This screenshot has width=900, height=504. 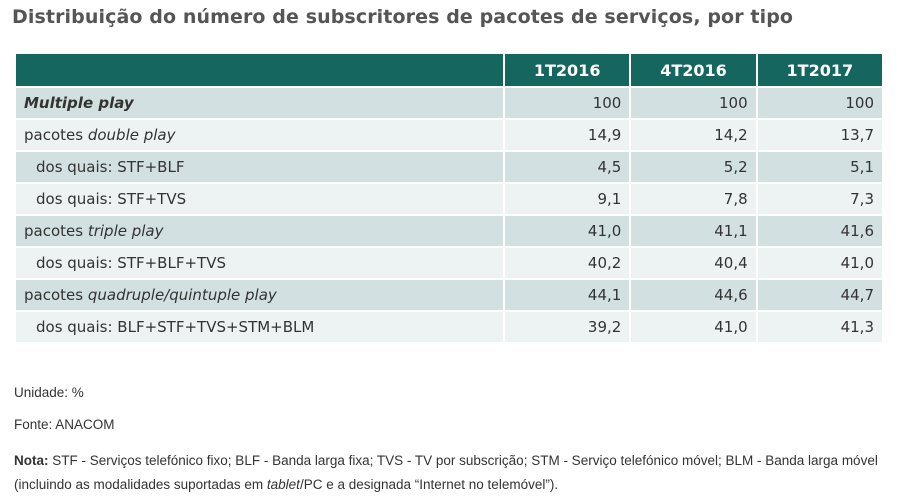 I want to click on value-cell: 5,2, so click(x=693, y=167).